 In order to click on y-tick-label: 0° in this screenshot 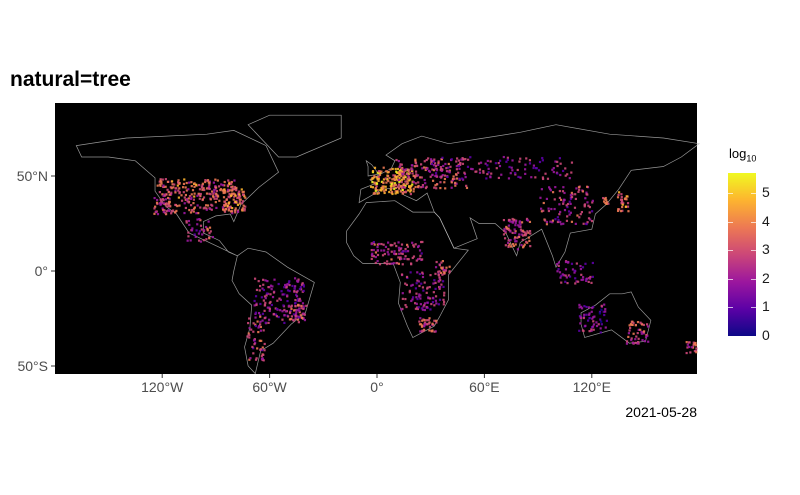, I will do `click(41, 271)`.